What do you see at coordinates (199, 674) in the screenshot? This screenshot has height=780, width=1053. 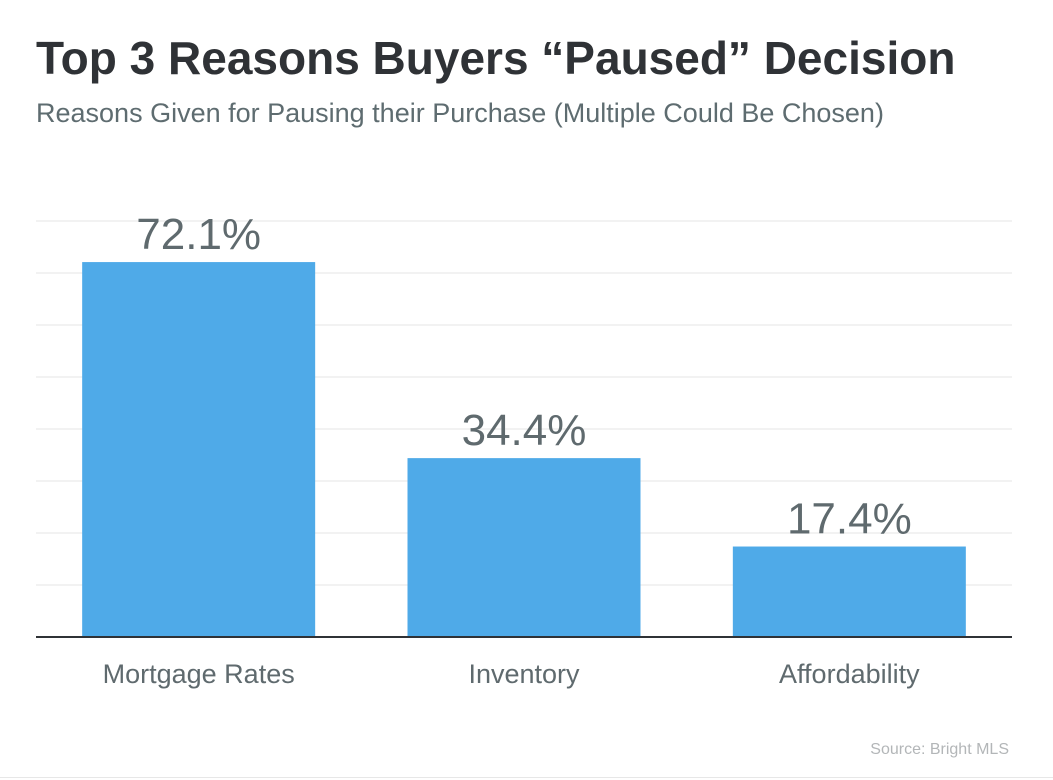 I see `category-label: Mortgage Rates` at bounding box center [199, 674].